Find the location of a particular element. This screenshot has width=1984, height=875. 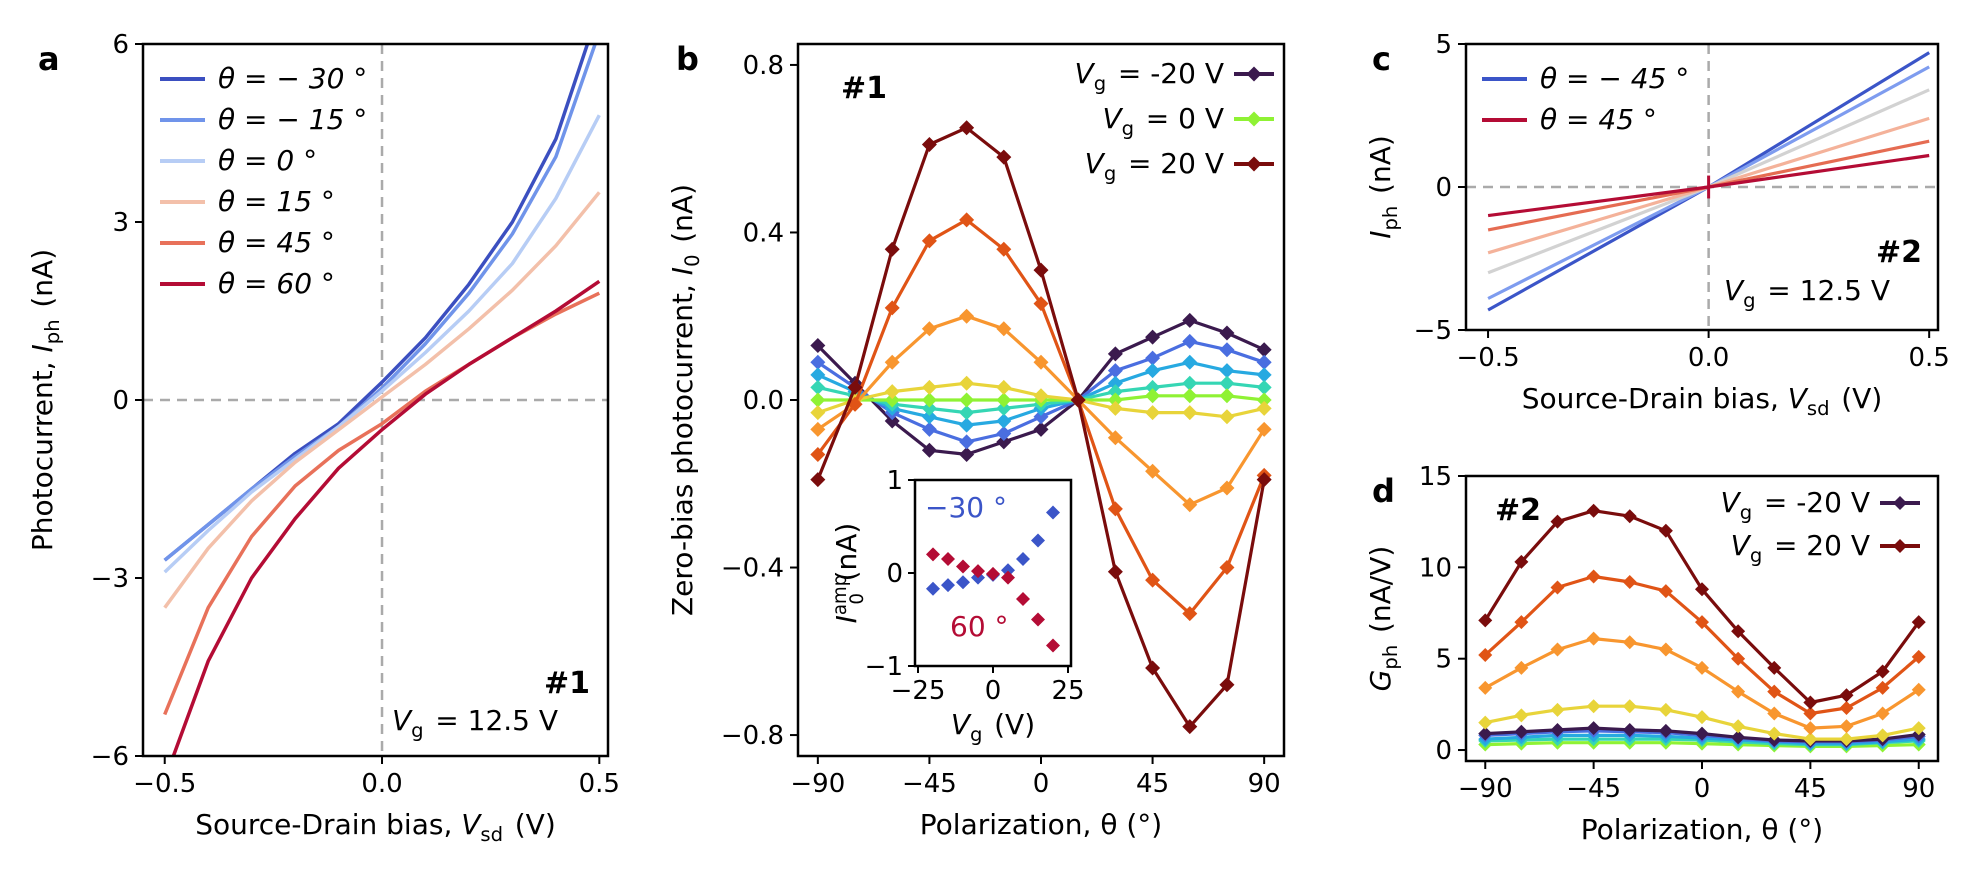

x-tick-label: 0.0 is located at coordinates (381, 784).